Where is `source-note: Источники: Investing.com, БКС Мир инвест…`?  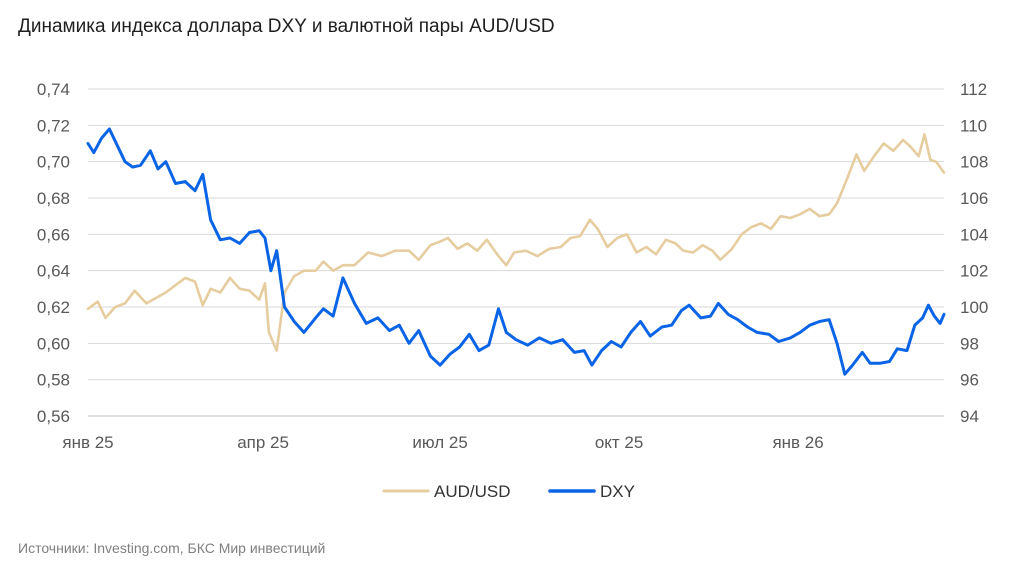 source-note: Источники: Investing.com, БКС Мир инвест… is located at coordinates (172, 548).